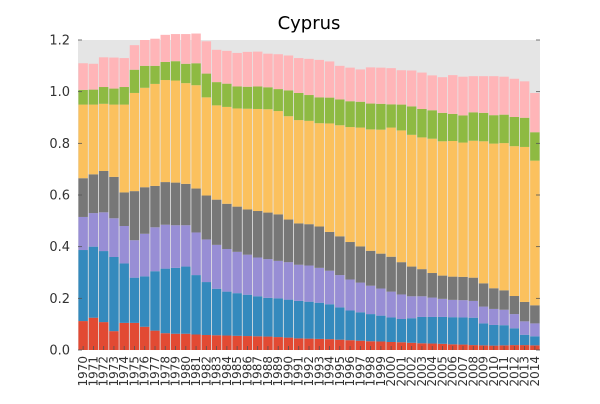  What do you see at coordinates (401, 306) in the screenshot?
I see `bar-segment-2001-s3` at bounding box center [401, 306].